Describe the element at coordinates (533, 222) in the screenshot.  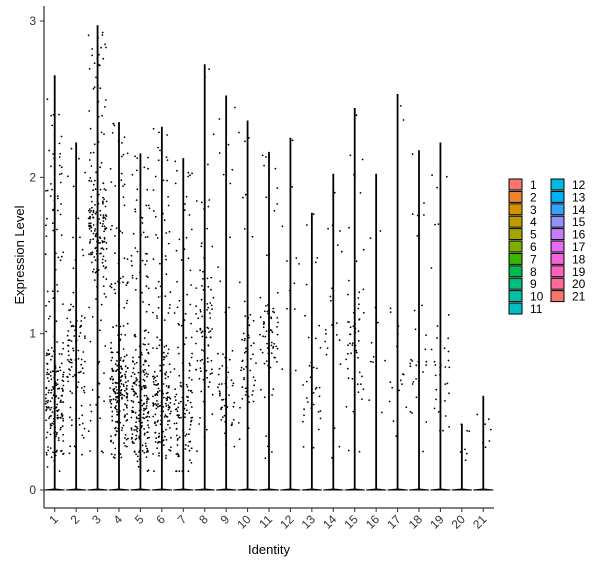
I see `legend-label-4: 4` at that location.